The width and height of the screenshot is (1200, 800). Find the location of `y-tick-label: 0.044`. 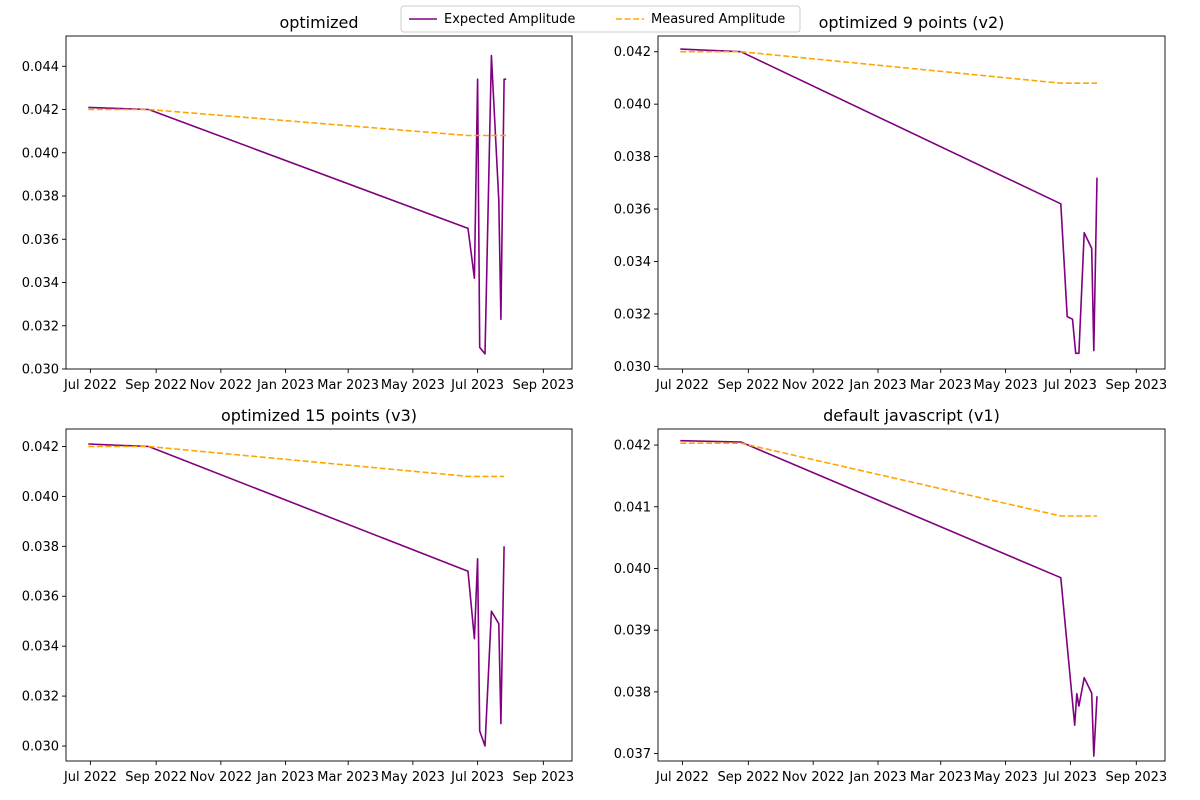

y-tick-label: 0.044 is located at coordinates (40, 67).